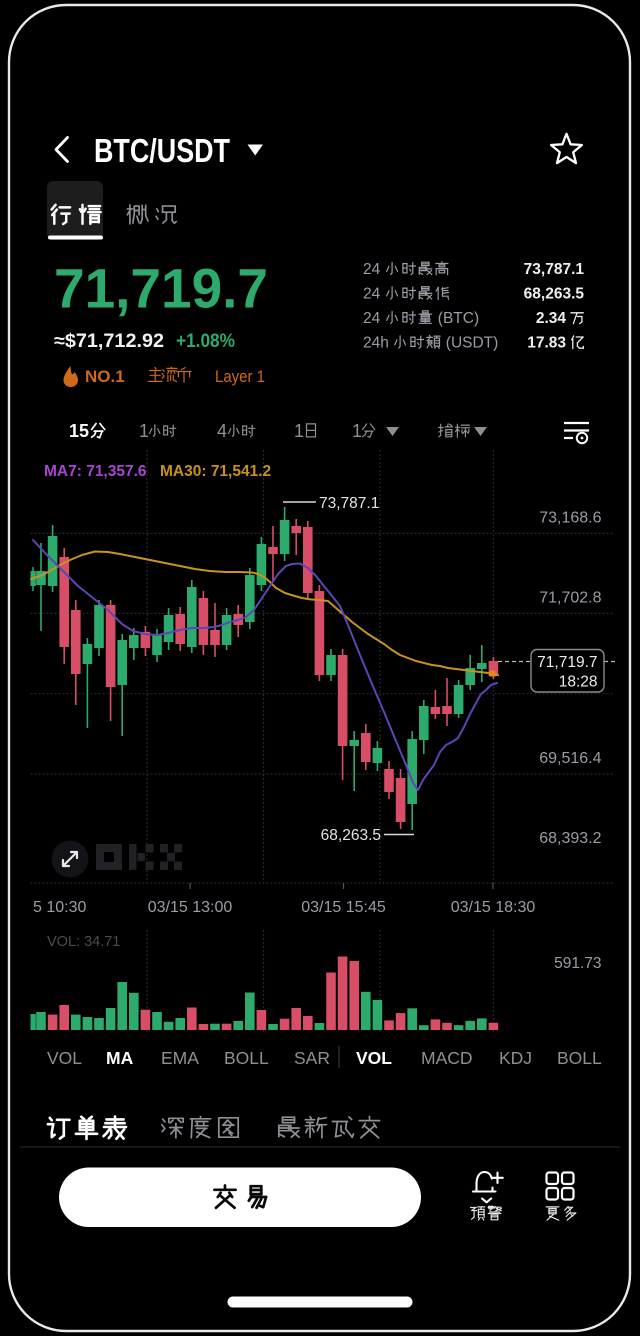 The height and width of the screenshot is (1336, 640). I want to click on svg-text: 03/15 18:30, so click(493, 907).